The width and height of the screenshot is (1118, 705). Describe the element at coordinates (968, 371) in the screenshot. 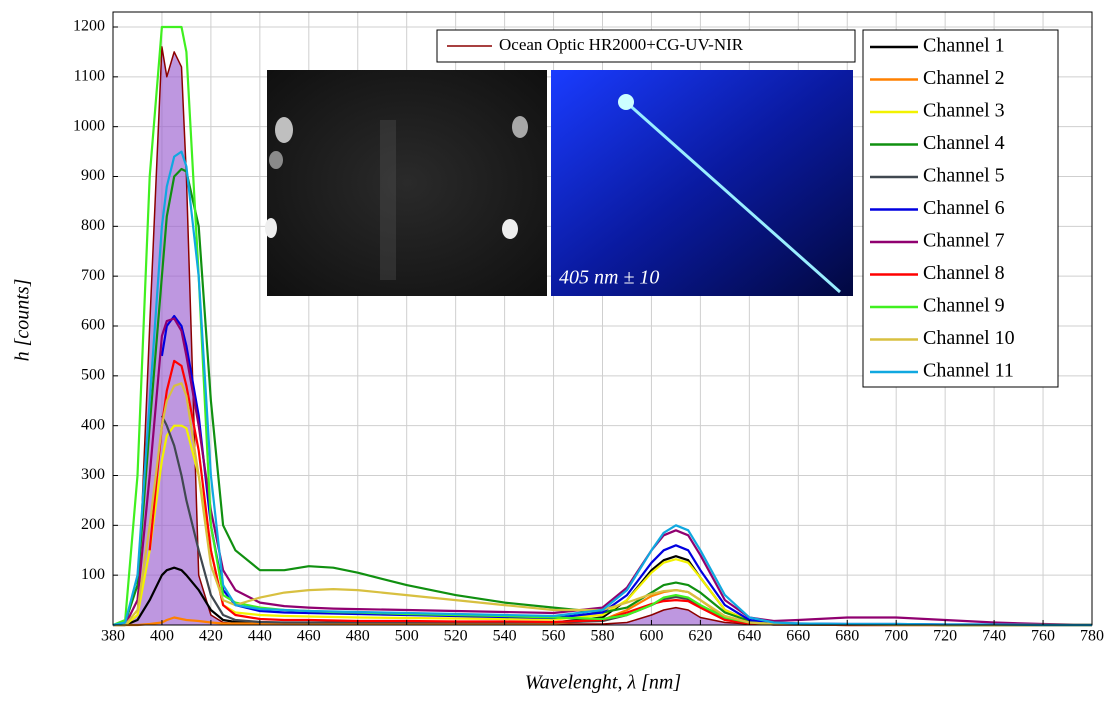

I see `legend-label: Channel 11` at that location.